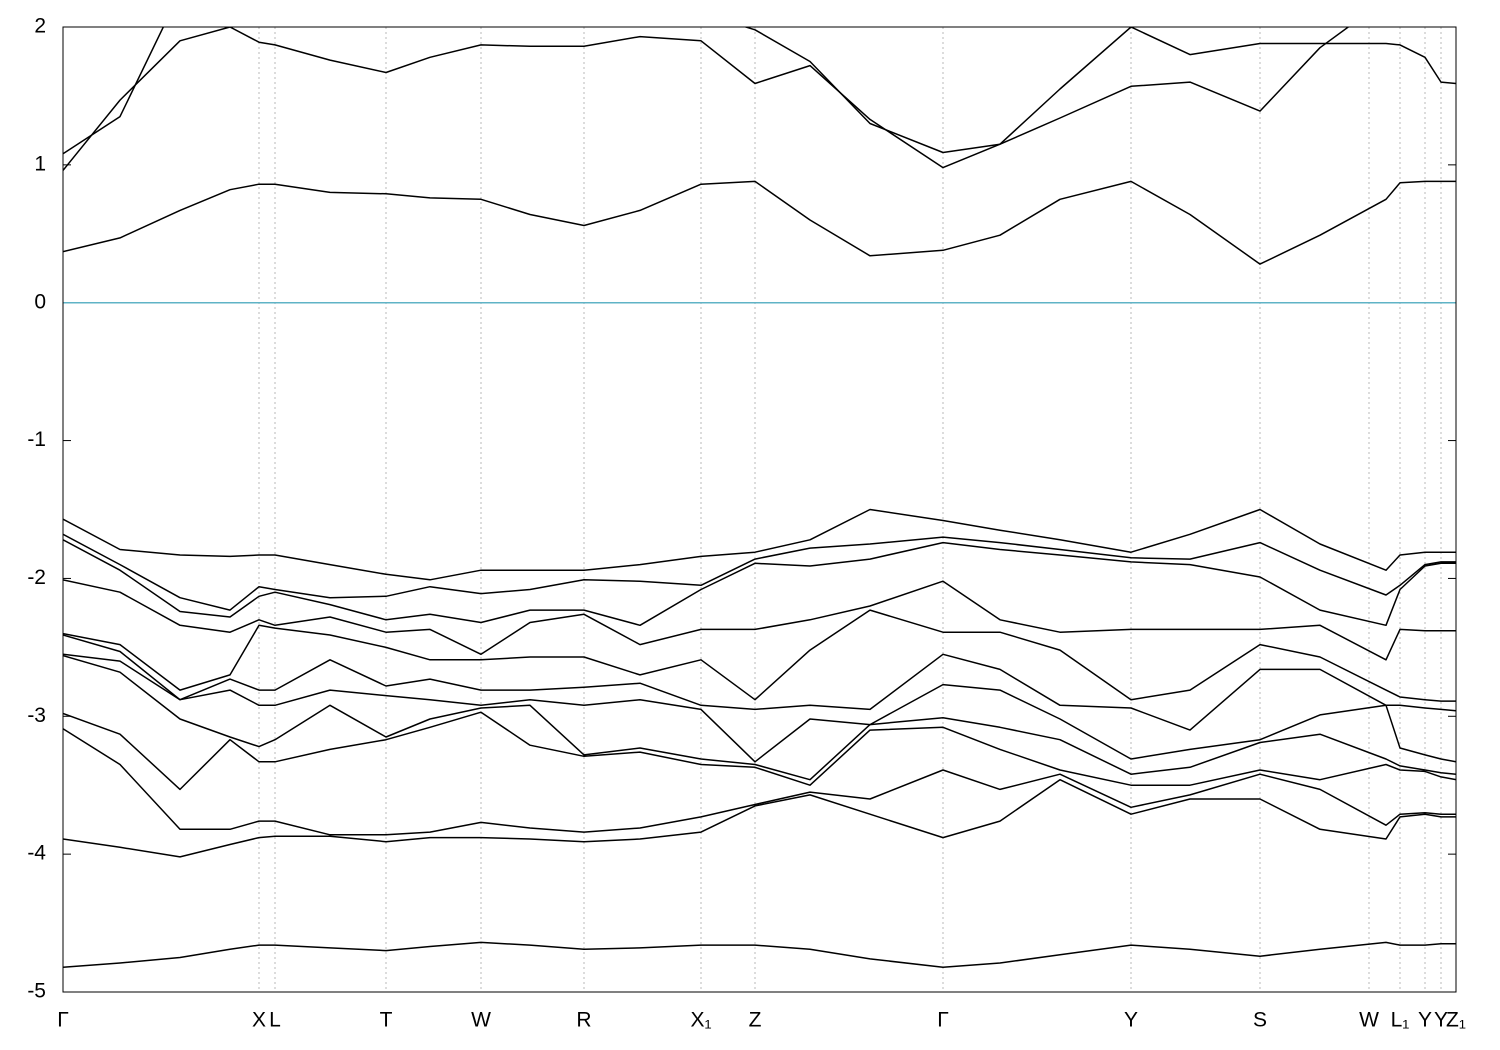 This screenshot has width=1500, height=1050. What do you see at coordinates (275, 1020) in the screenshot?
I see `x-tick-label: L` at bounding box center [275, 1020].